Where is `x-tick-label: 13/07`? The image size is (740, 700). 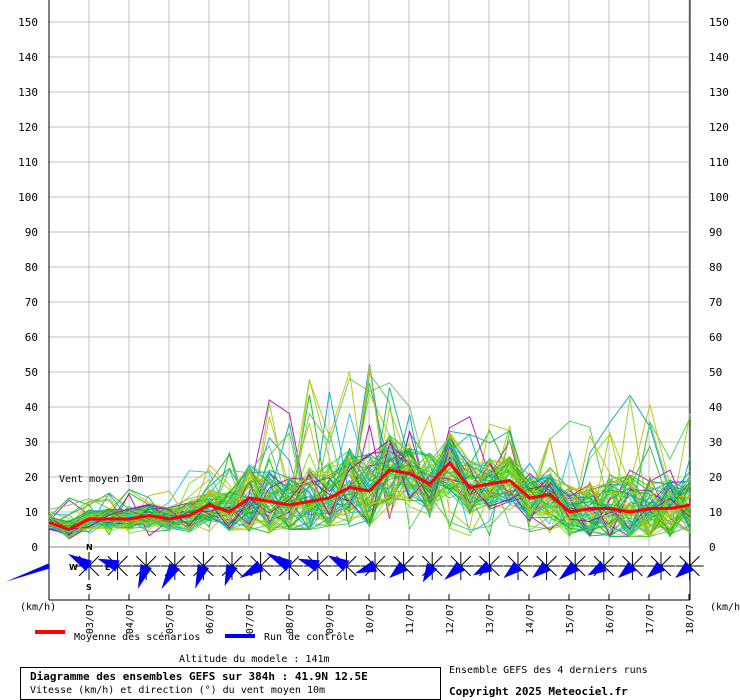
x-tick-label: 13/07 is located at coordinates (490, 619).